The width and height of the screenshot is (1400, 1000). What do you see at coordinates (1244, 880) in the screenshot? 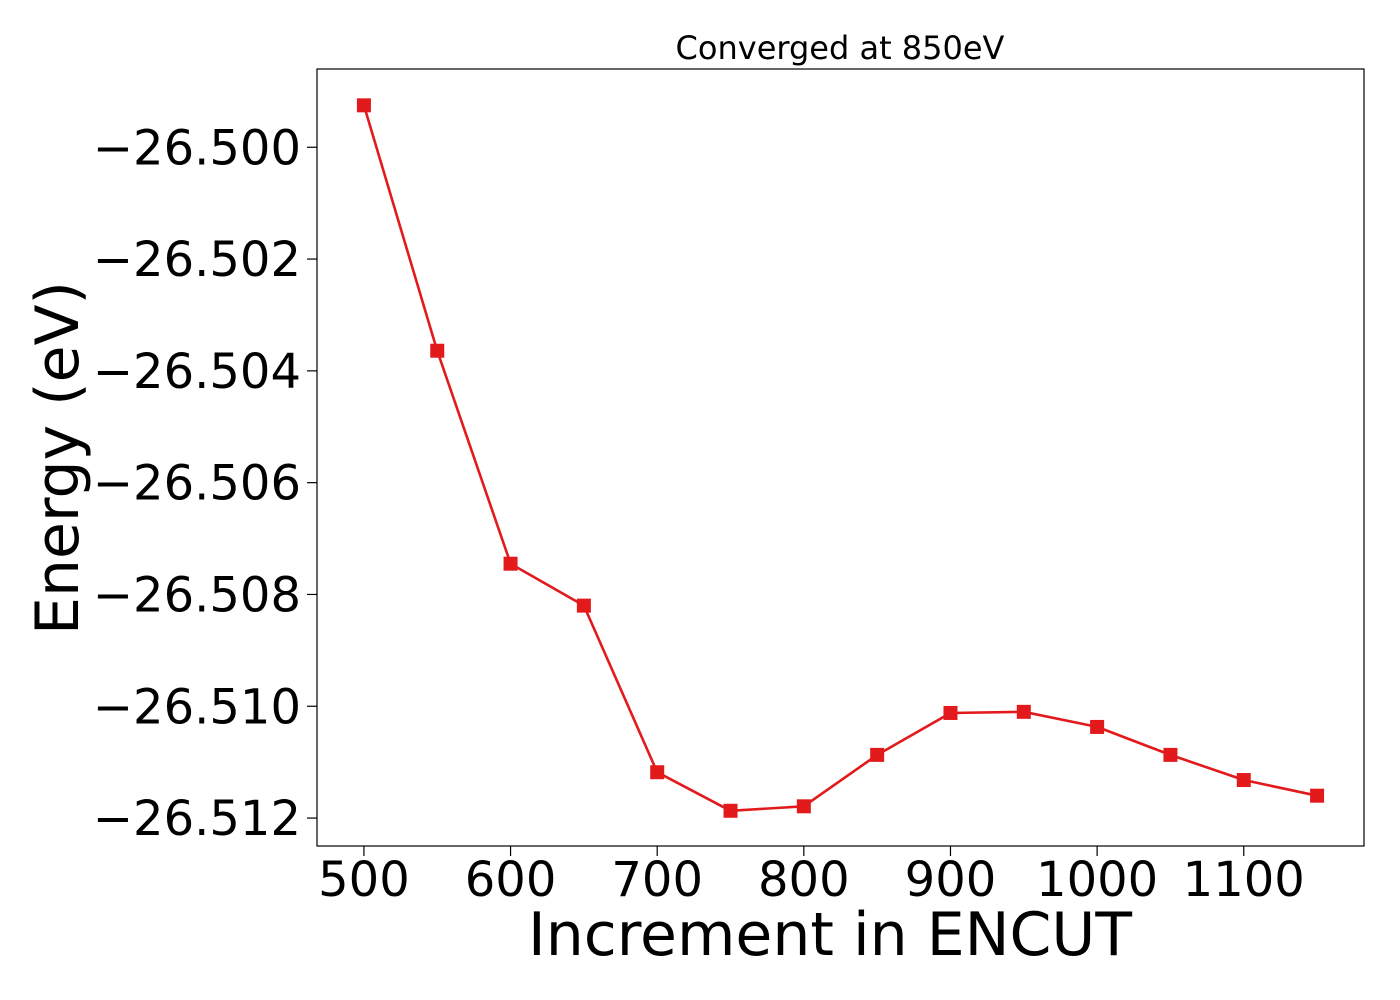
I see `x-tick-label: 1100` at bounding box center [1244, 880].